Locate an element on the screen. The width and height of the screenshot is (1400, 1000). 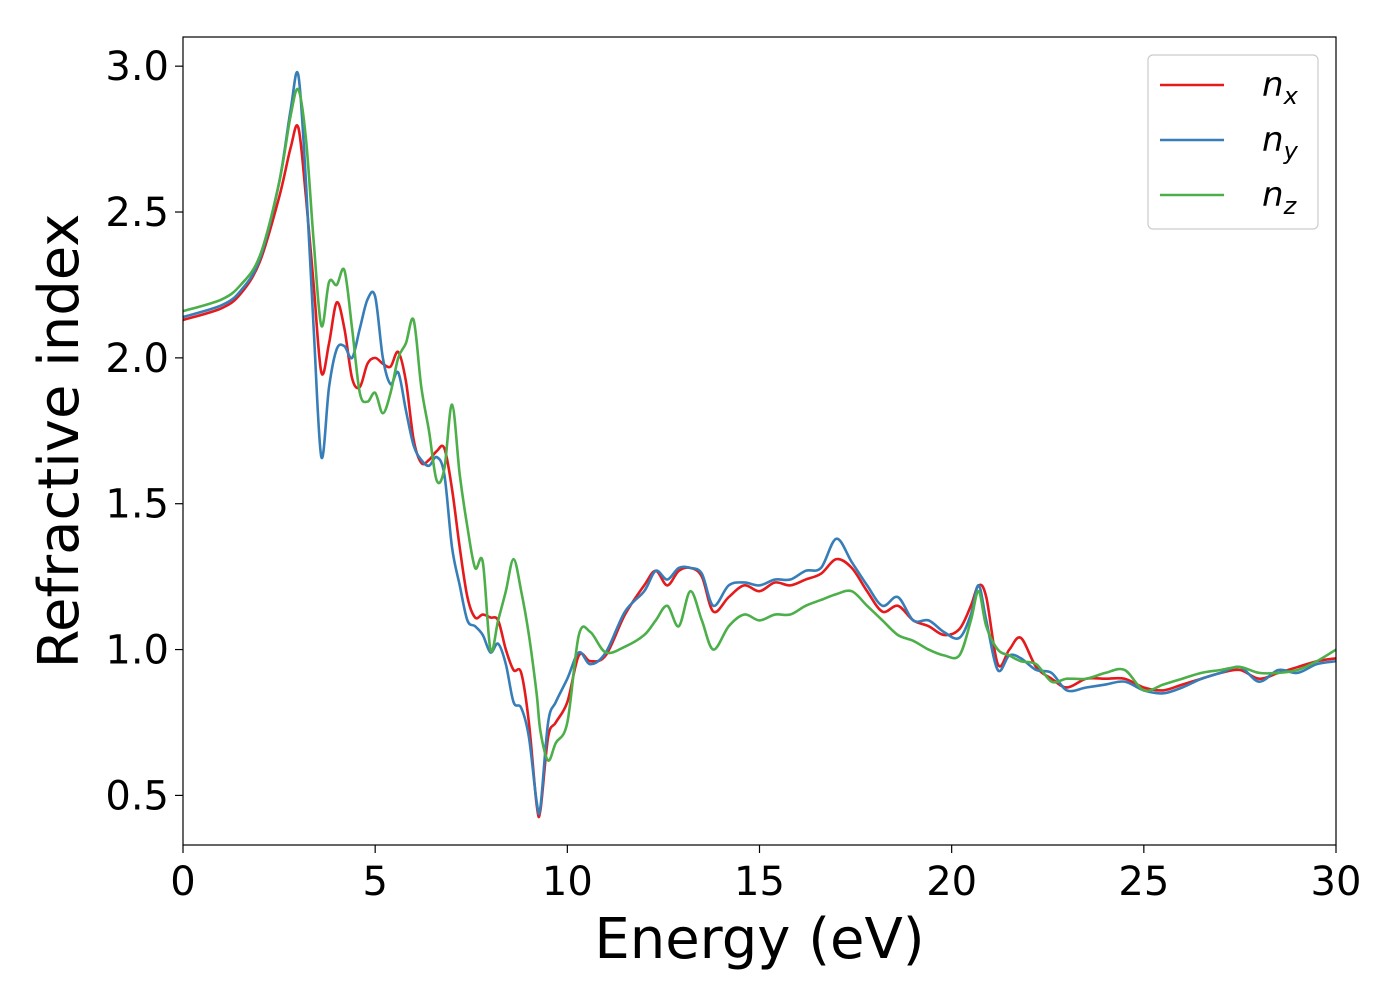
x-axis-ticks: 0 5 10 15 20 25 30 is located at coordinates (765, 875).